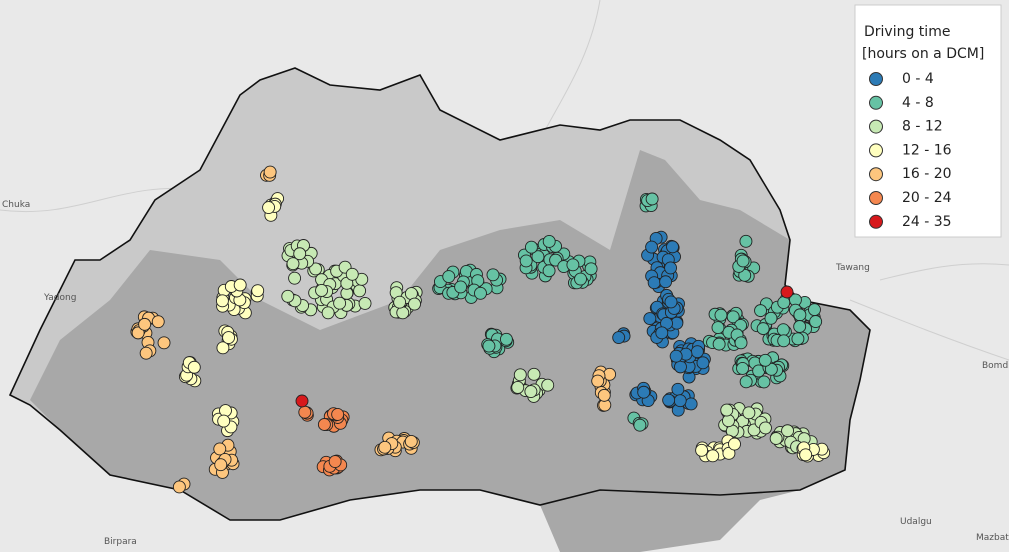 This screenshot has height=552, width=1009. I want to click on legend-label: 0 - 4, so click(918, 79).